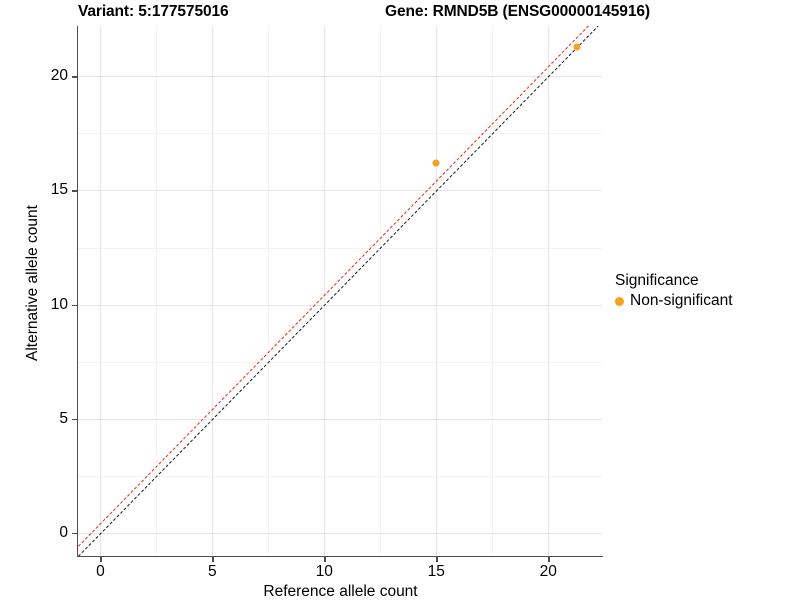 The width and height of the screenshot is (800, 601). What do you see at coordinates (340, 557) in the screenshot?
I see `x-axis-line` at bounding box center [340, 557].